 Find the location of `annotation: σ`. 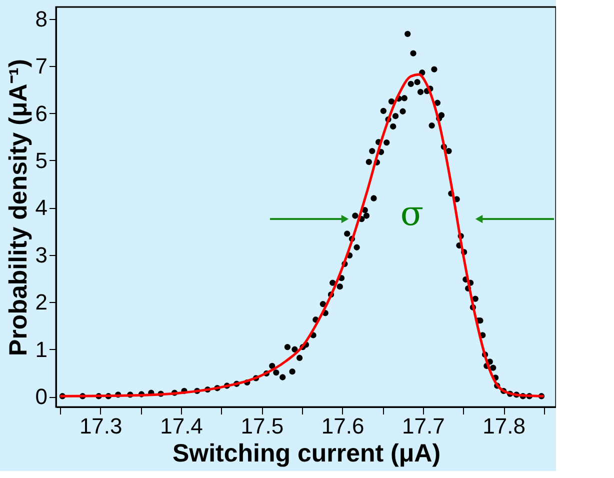

annotation: σ is located at coordinates (412, 214).